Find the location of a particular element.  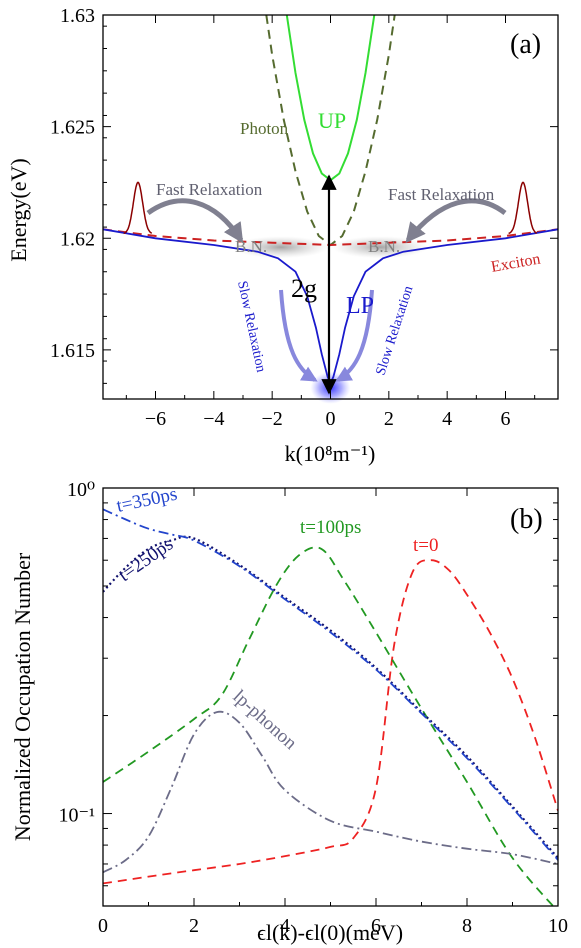

panel-b-y-axis-title: Normalized Occupation Number is located at coordinates (22, 696).